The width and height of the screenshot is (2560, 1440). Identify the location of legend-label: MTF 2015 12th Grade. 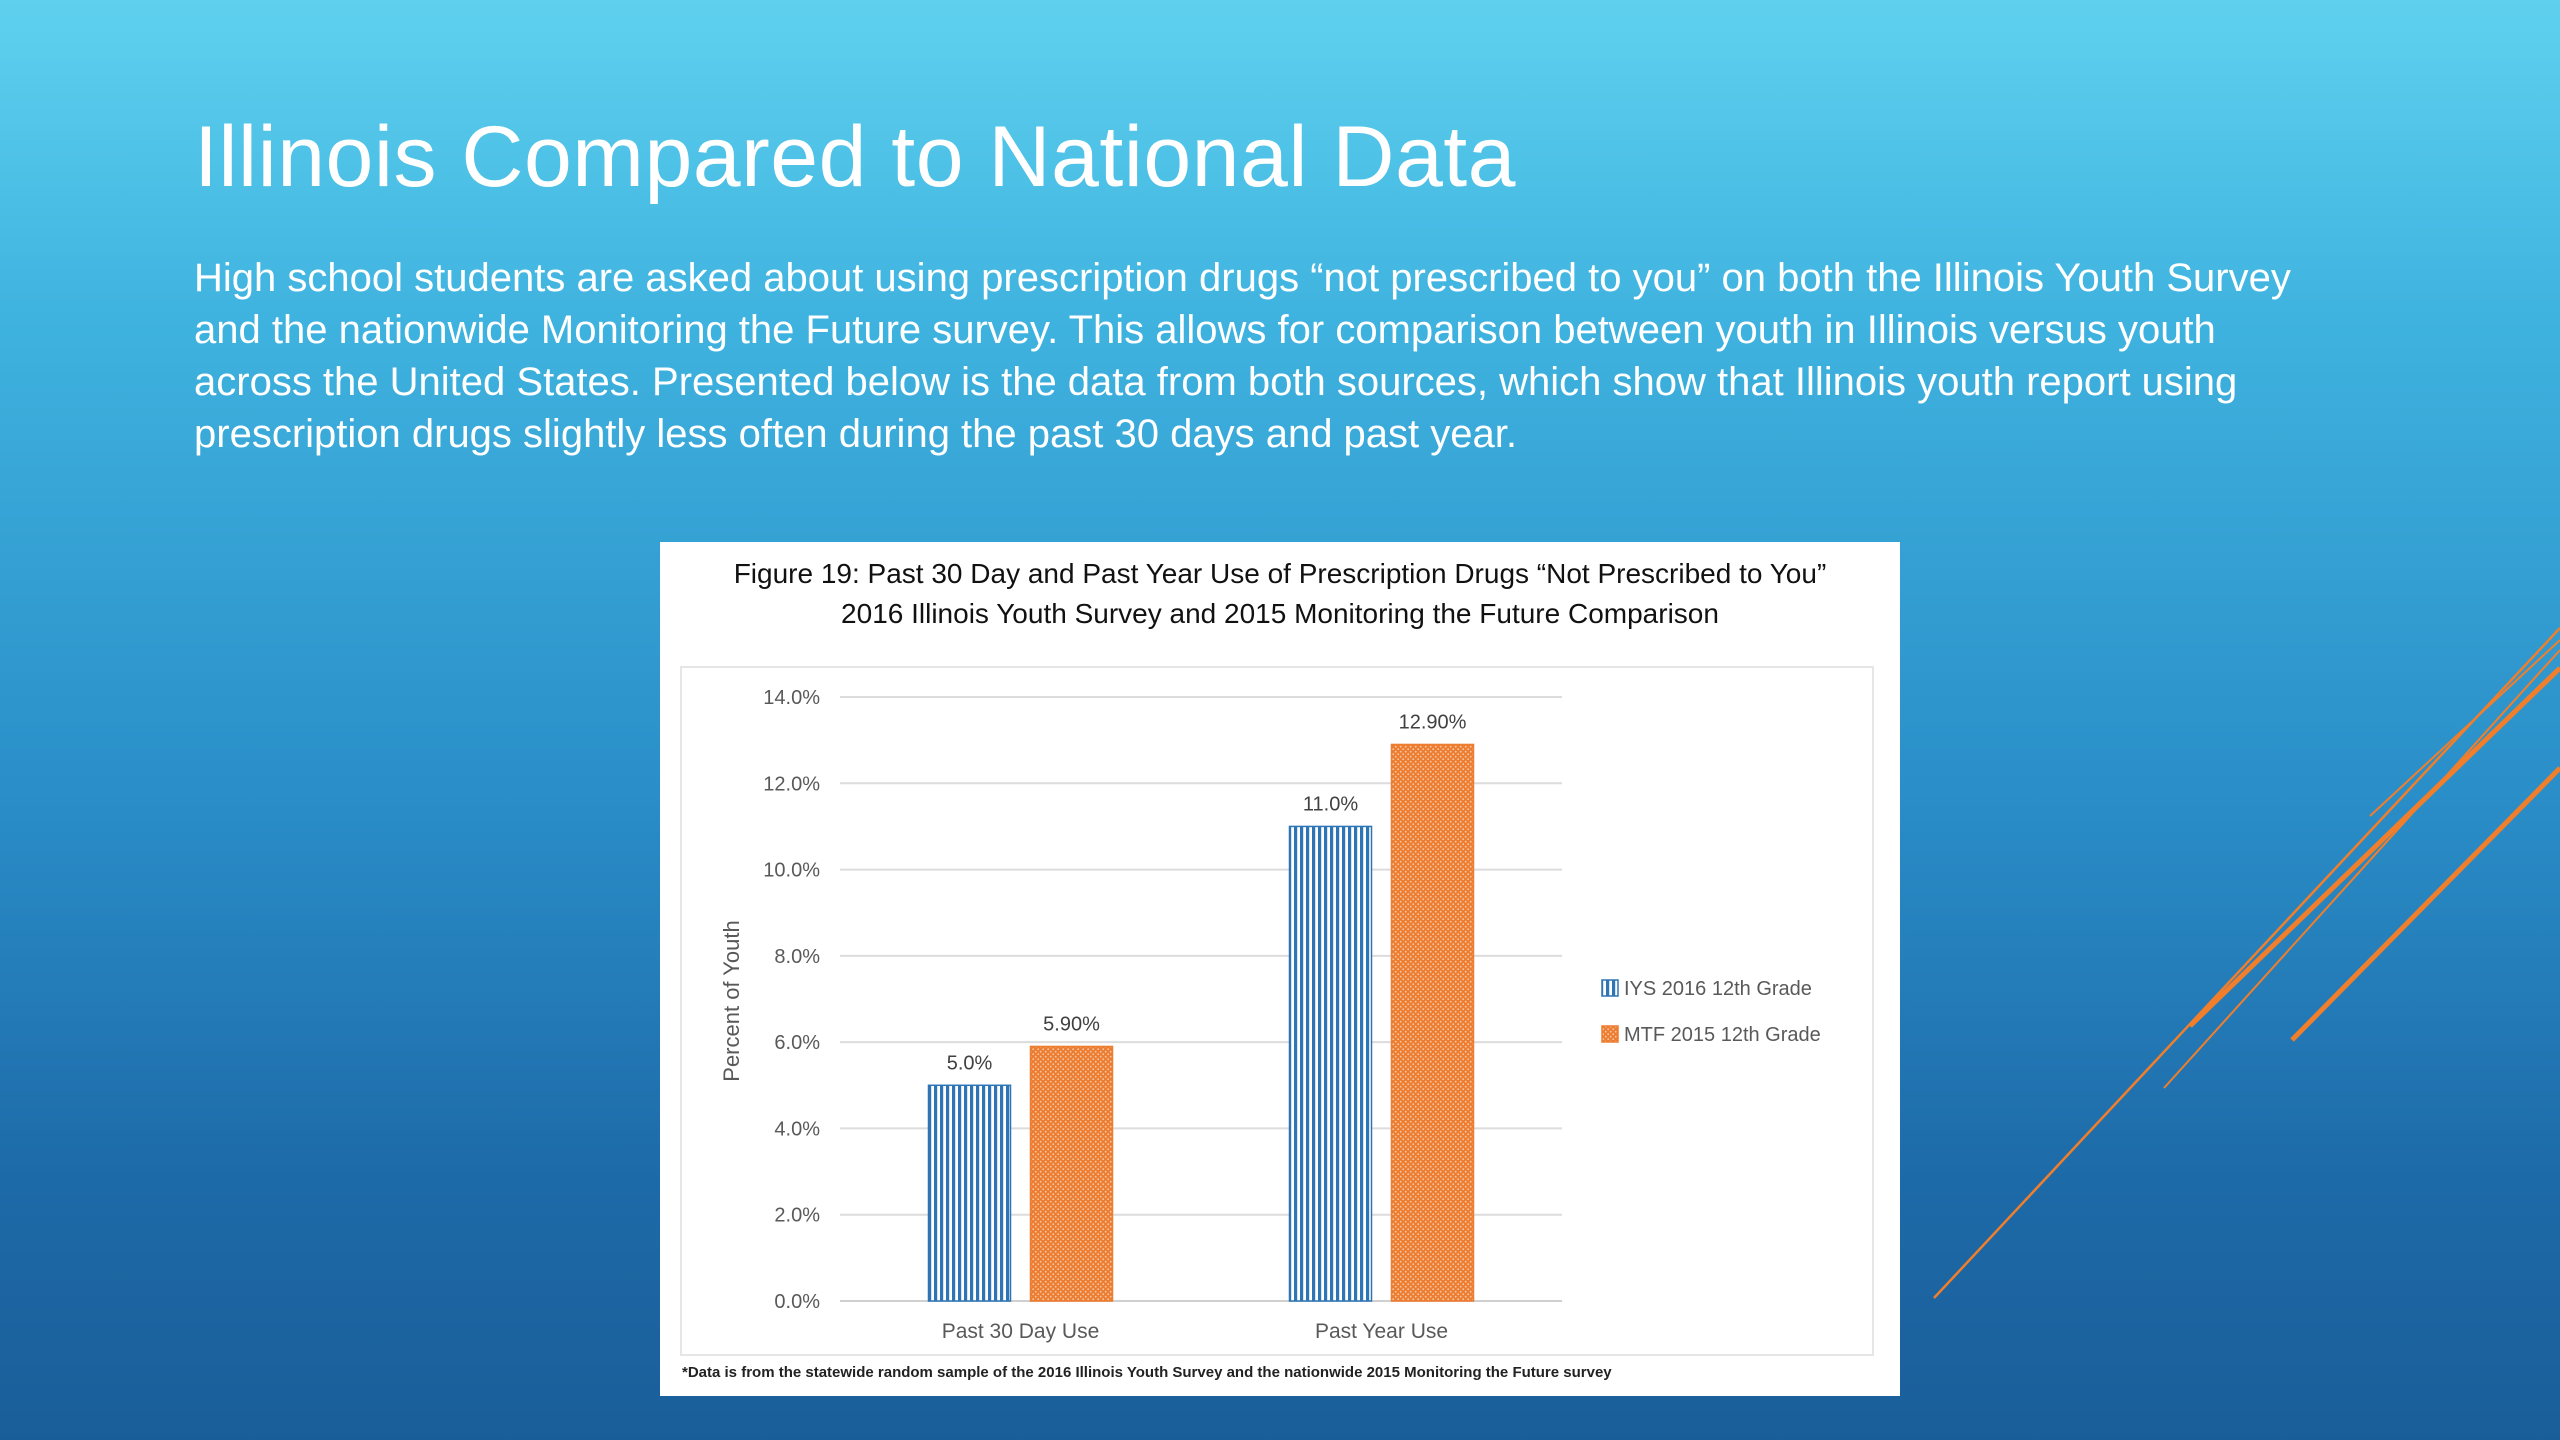
(1722, 1035).